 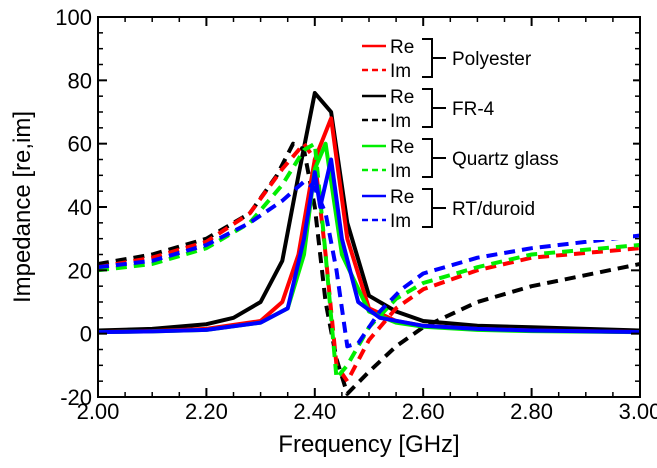 I want to click on y-tick-label: 20, so click(x=80, y=270).